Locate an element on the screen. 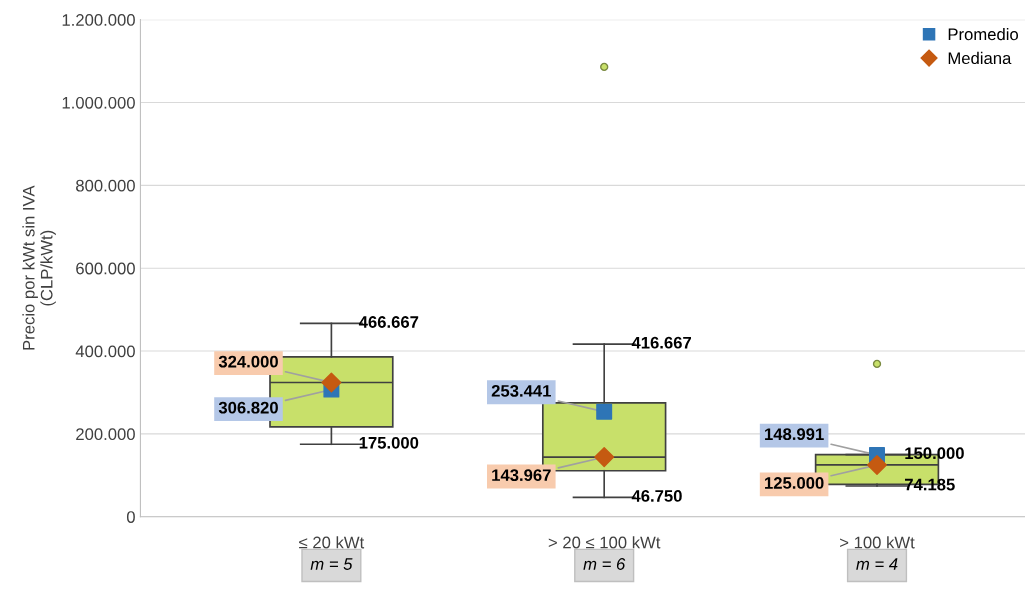 This screenshot has width=1025, height=596. data-label: 148.991 is located at coordinates (794, 434).